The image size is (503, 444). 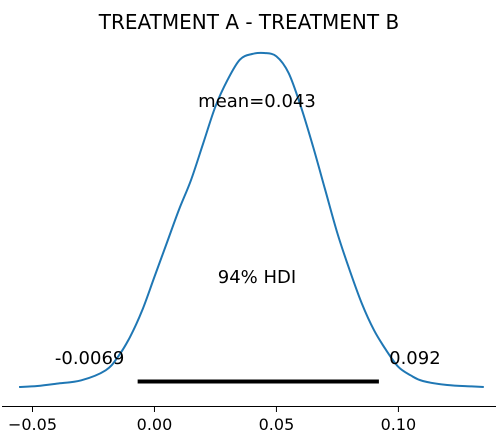 I want to click on hdi-annotation: 94% HDI, so click(x=257, y=277).